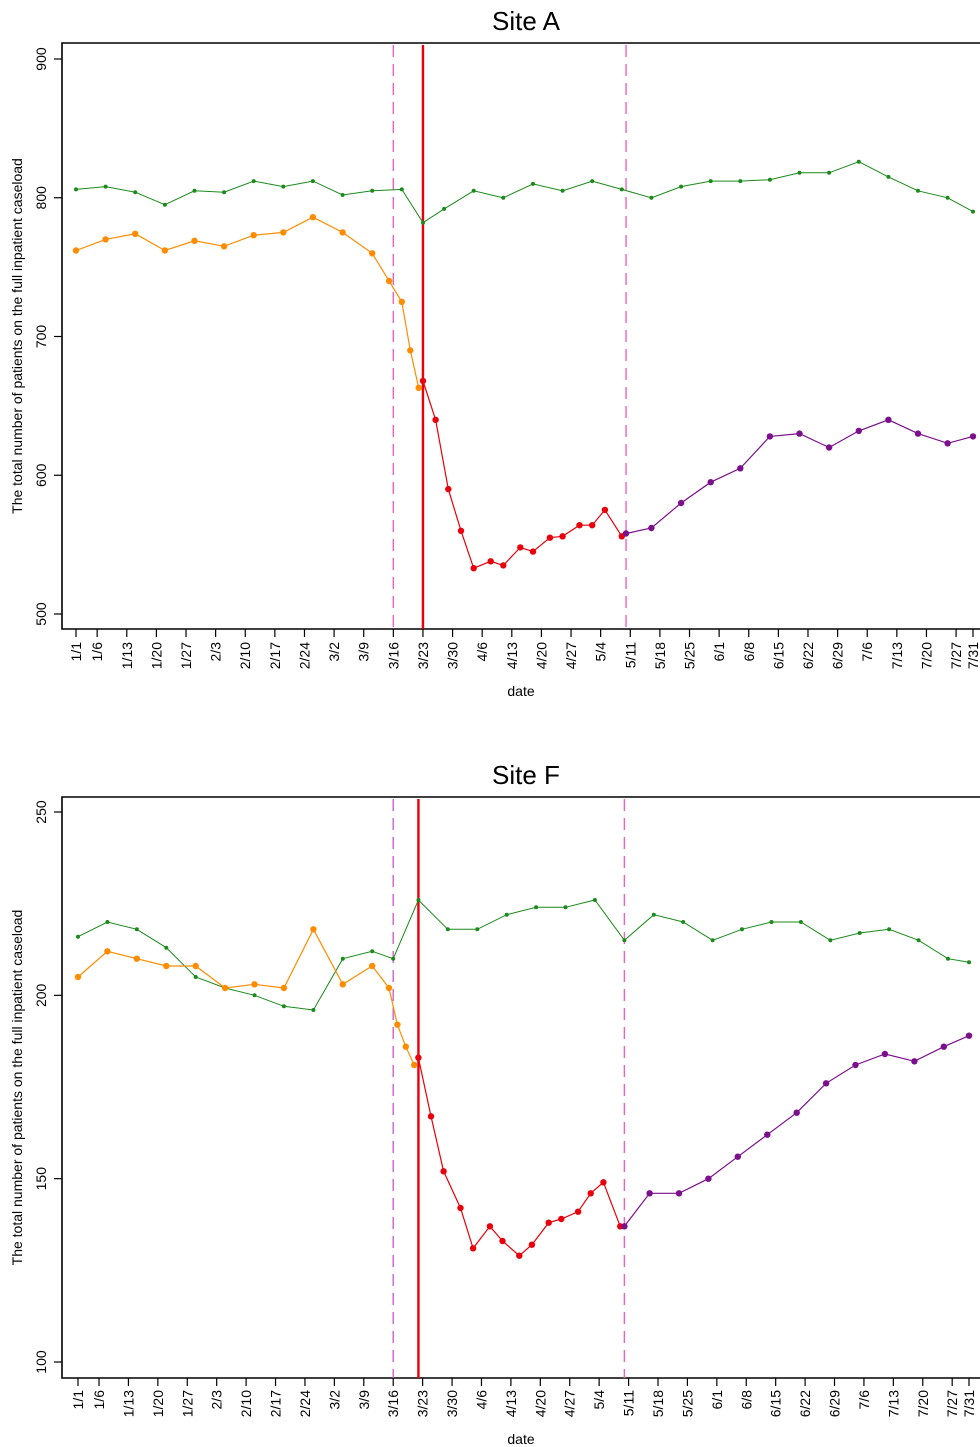  What do you see at coordinates (805, 1403) in the screenshot?
I see `site-f-x-tick-label: 6/22` at bounding box center [805, 1403].